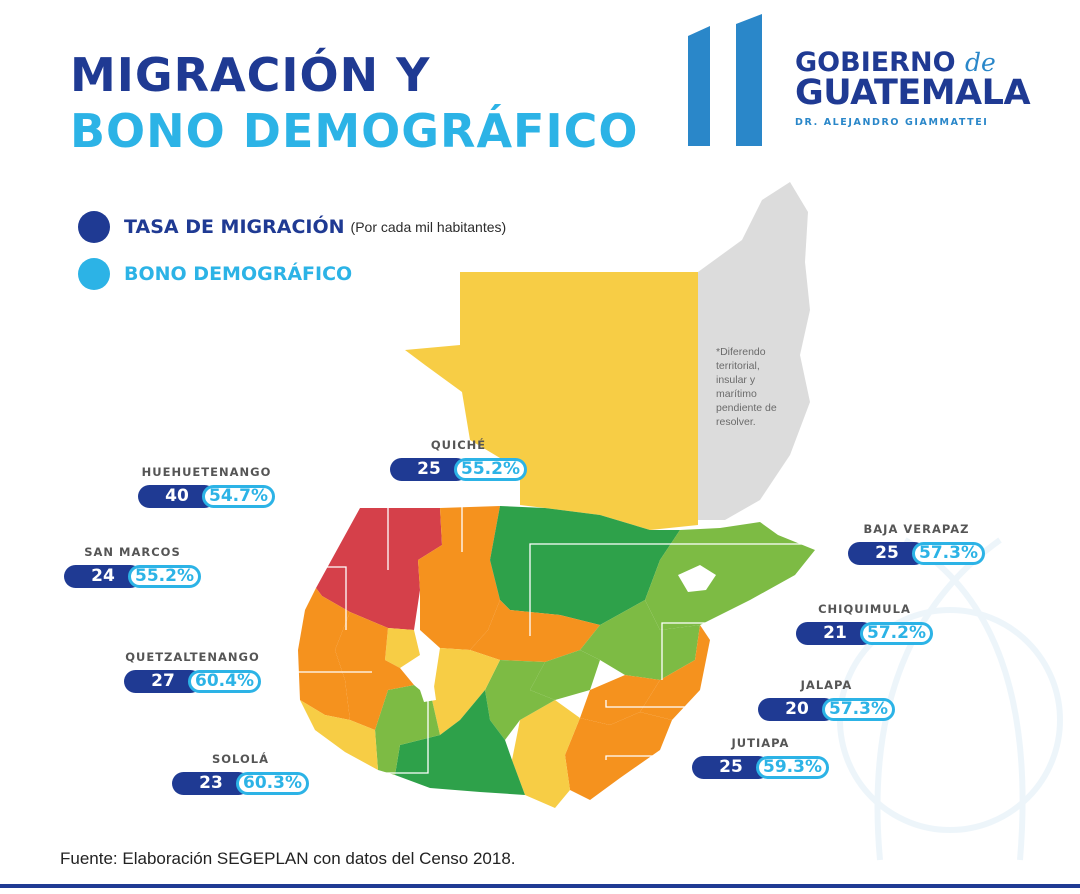 This screenshot has height=894, width=1080. I want to click on lake-izabal, so click(697, 578).